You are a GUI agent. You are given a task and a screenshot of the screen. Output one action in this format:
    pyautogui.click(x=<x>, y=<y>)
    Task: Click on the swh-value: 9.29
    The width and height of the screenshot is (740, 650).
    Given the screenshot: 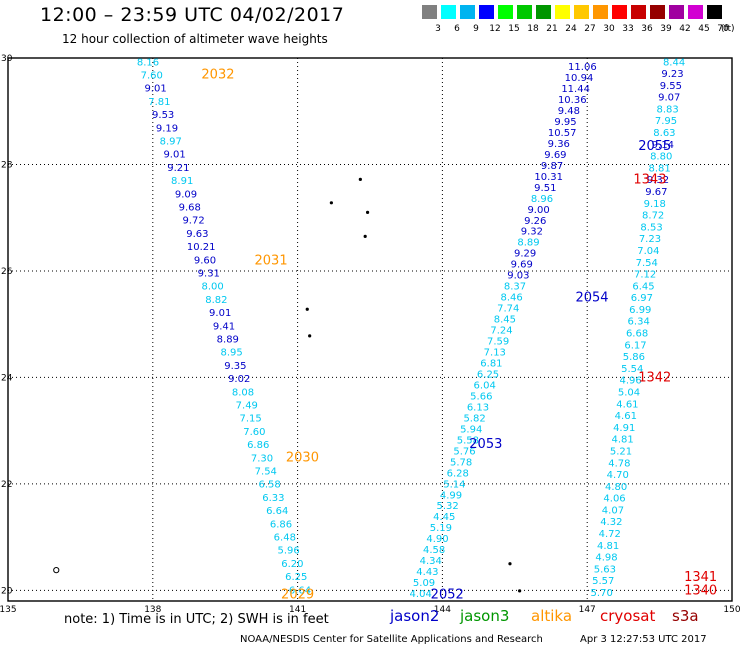 What is the action you would take?
    pyautogui.click(x=525, y=254)
    